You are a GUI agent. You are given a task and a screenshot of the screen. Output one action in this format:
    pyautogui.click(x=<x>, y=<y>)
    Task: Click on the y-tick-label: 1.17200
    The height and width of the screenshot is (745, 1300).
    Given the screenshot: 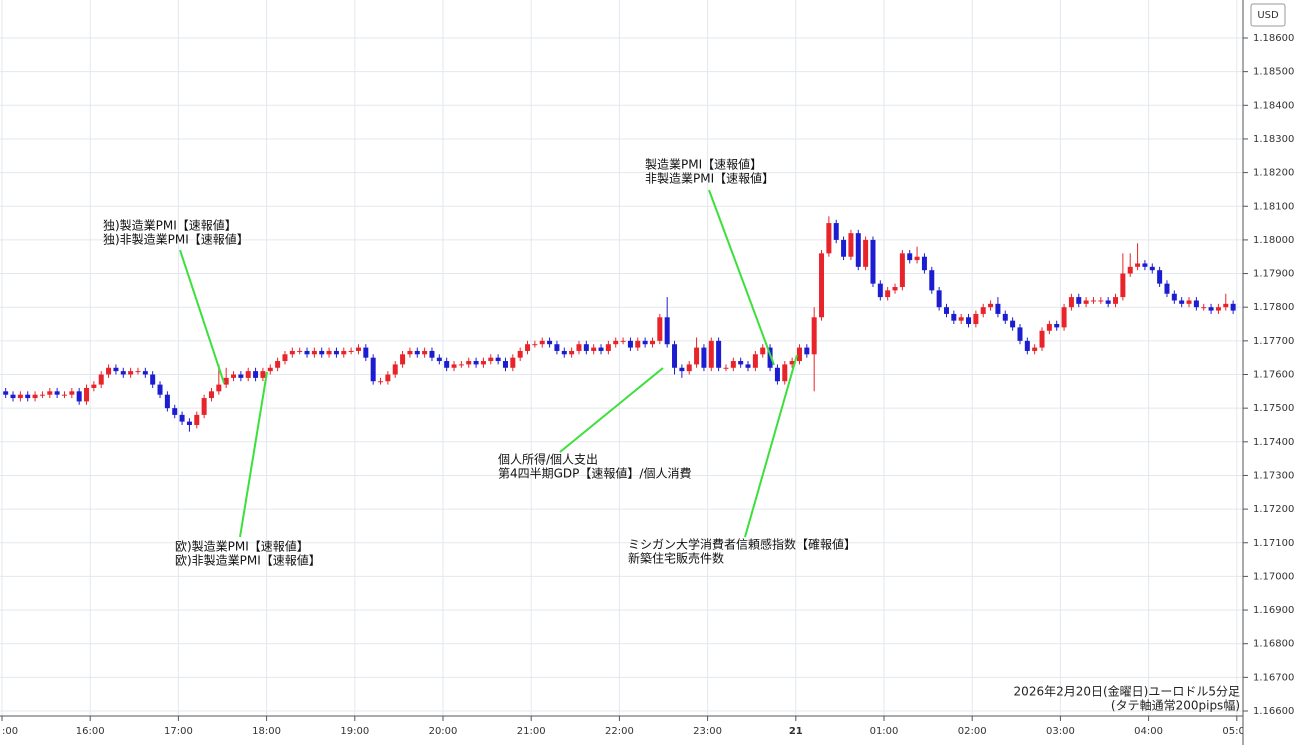 What is the action you would take?
    pyautogui.click(x=1273, y=509)
    